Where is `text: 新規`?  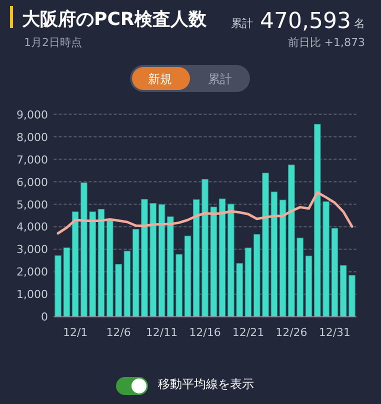
text: 新規 is located at coordinates (160, 79).